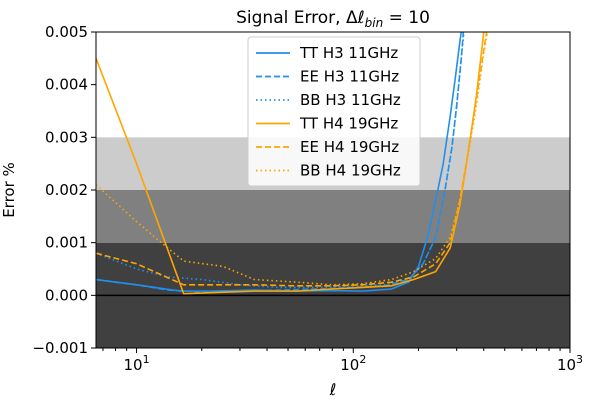 The image size is (600, 400). Describe the element at coordinates (9, 190) in the screenshot. I see `y-axis-label: Error %` at that location.